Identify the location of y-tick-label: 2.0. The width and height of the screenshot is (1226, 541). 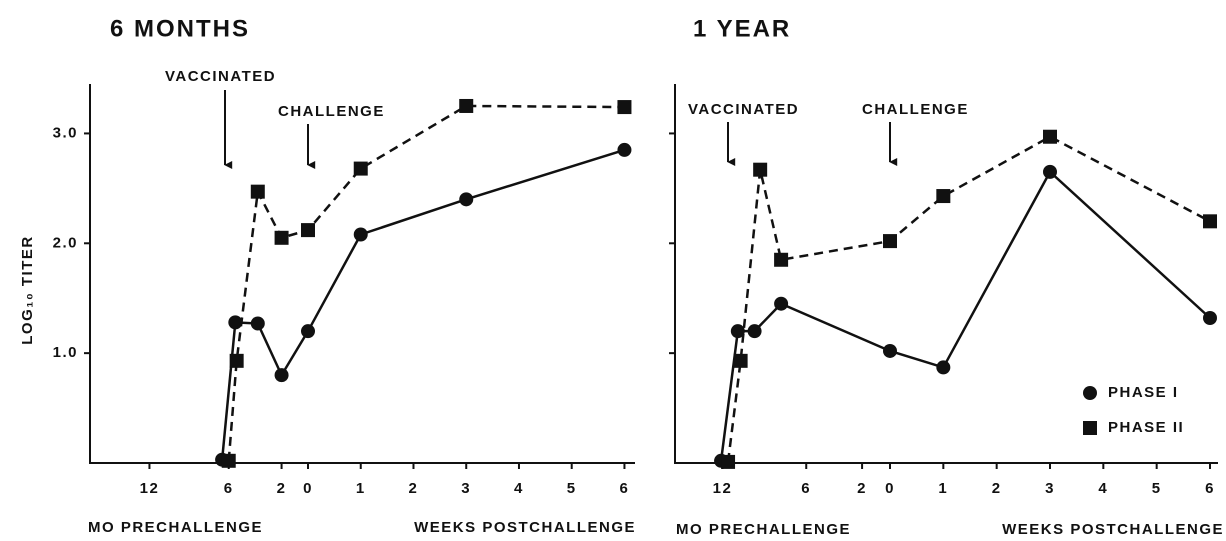
(65, 242).